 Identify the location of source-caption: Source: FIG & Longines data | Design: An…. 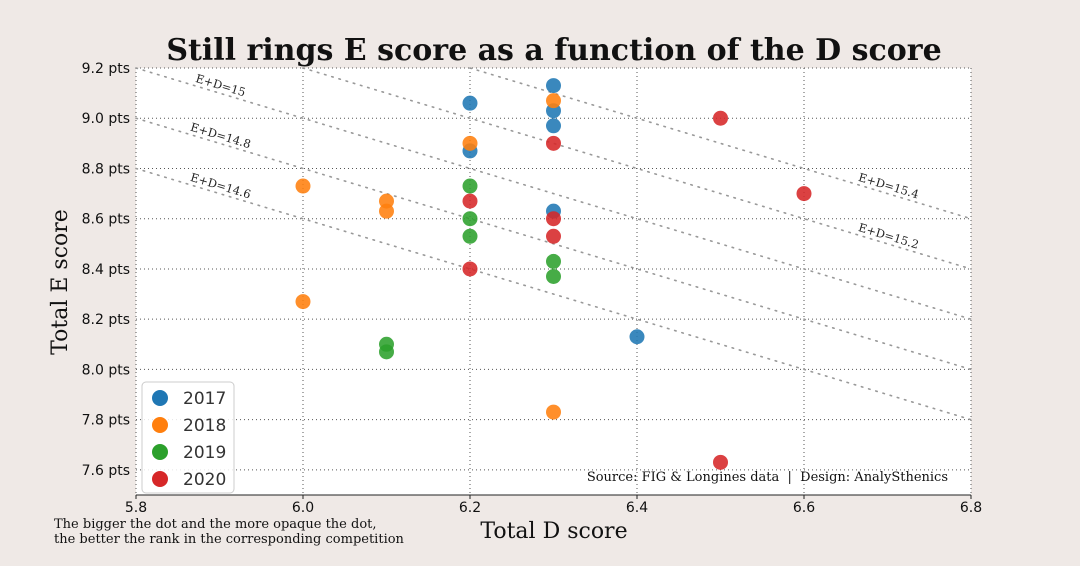
(767, 477).